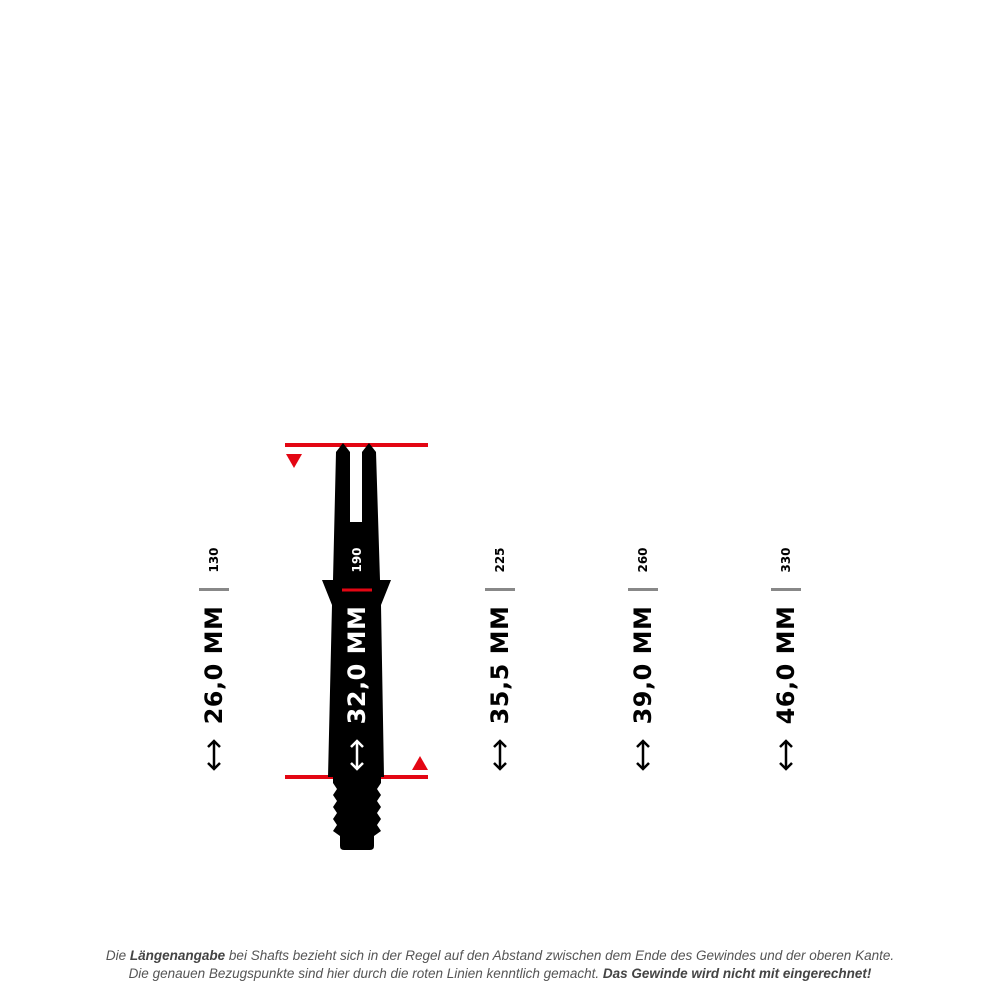 This screenshot has height=1000, width=1000. What do you see at coordinates (357, 560) in the screenshot?
I see `shaft-code: 190` at bounding box center [357, 560].